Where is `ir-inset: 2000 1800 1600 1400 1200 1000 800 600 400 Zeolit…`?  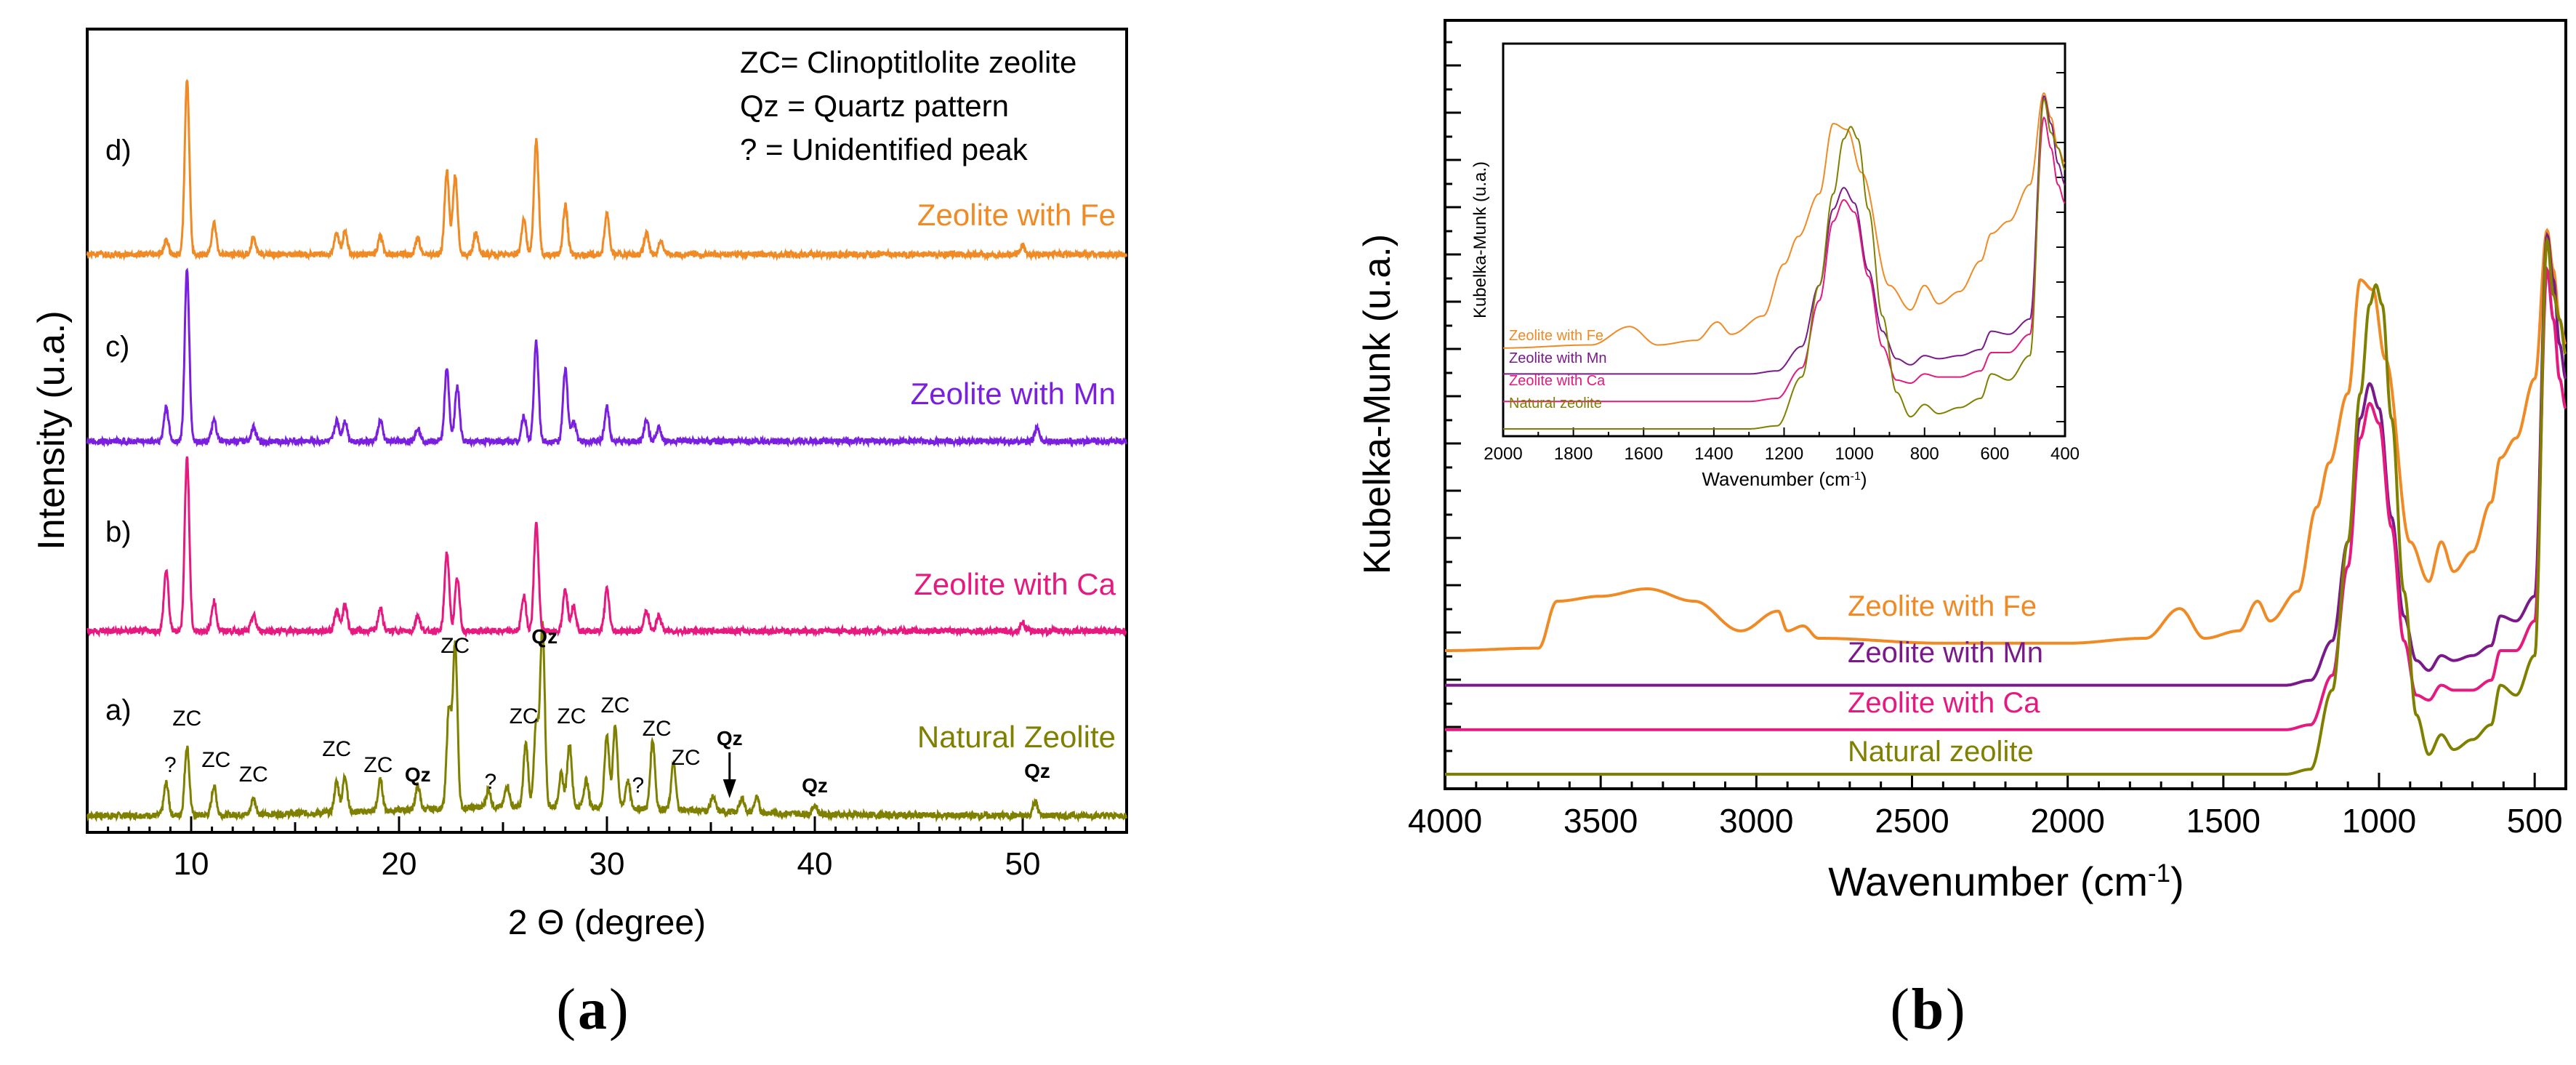 ir-inset: 2000 1800 1600 1400 1200 1000 800 600 400 Zeolit… is located at coordinates (1775, 266).